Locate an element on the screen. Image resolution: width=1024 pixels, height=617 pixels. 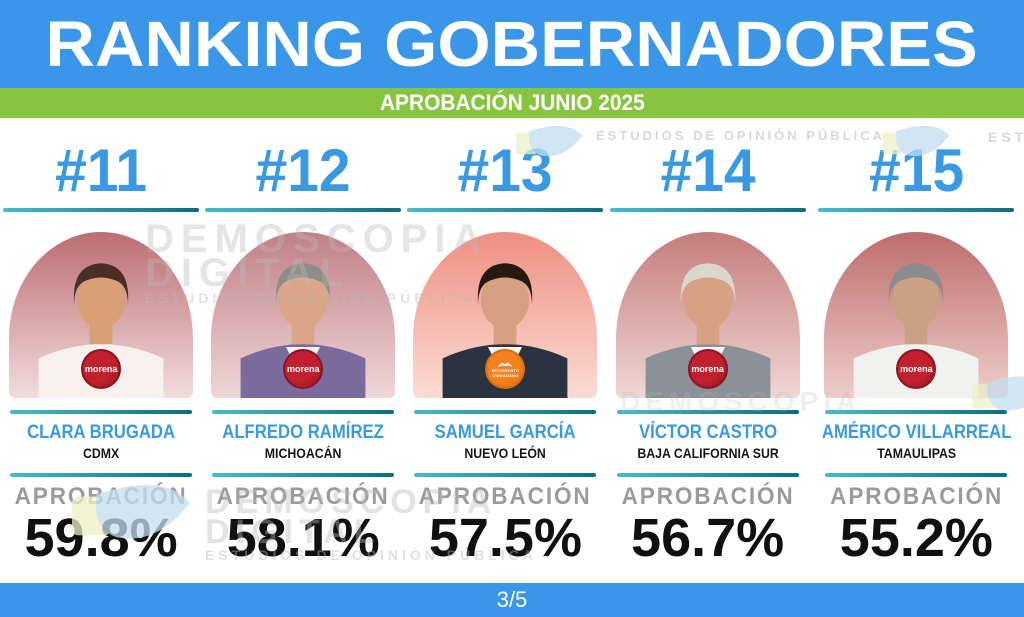
rank-label: #14 is located at coordinates (708, 170).